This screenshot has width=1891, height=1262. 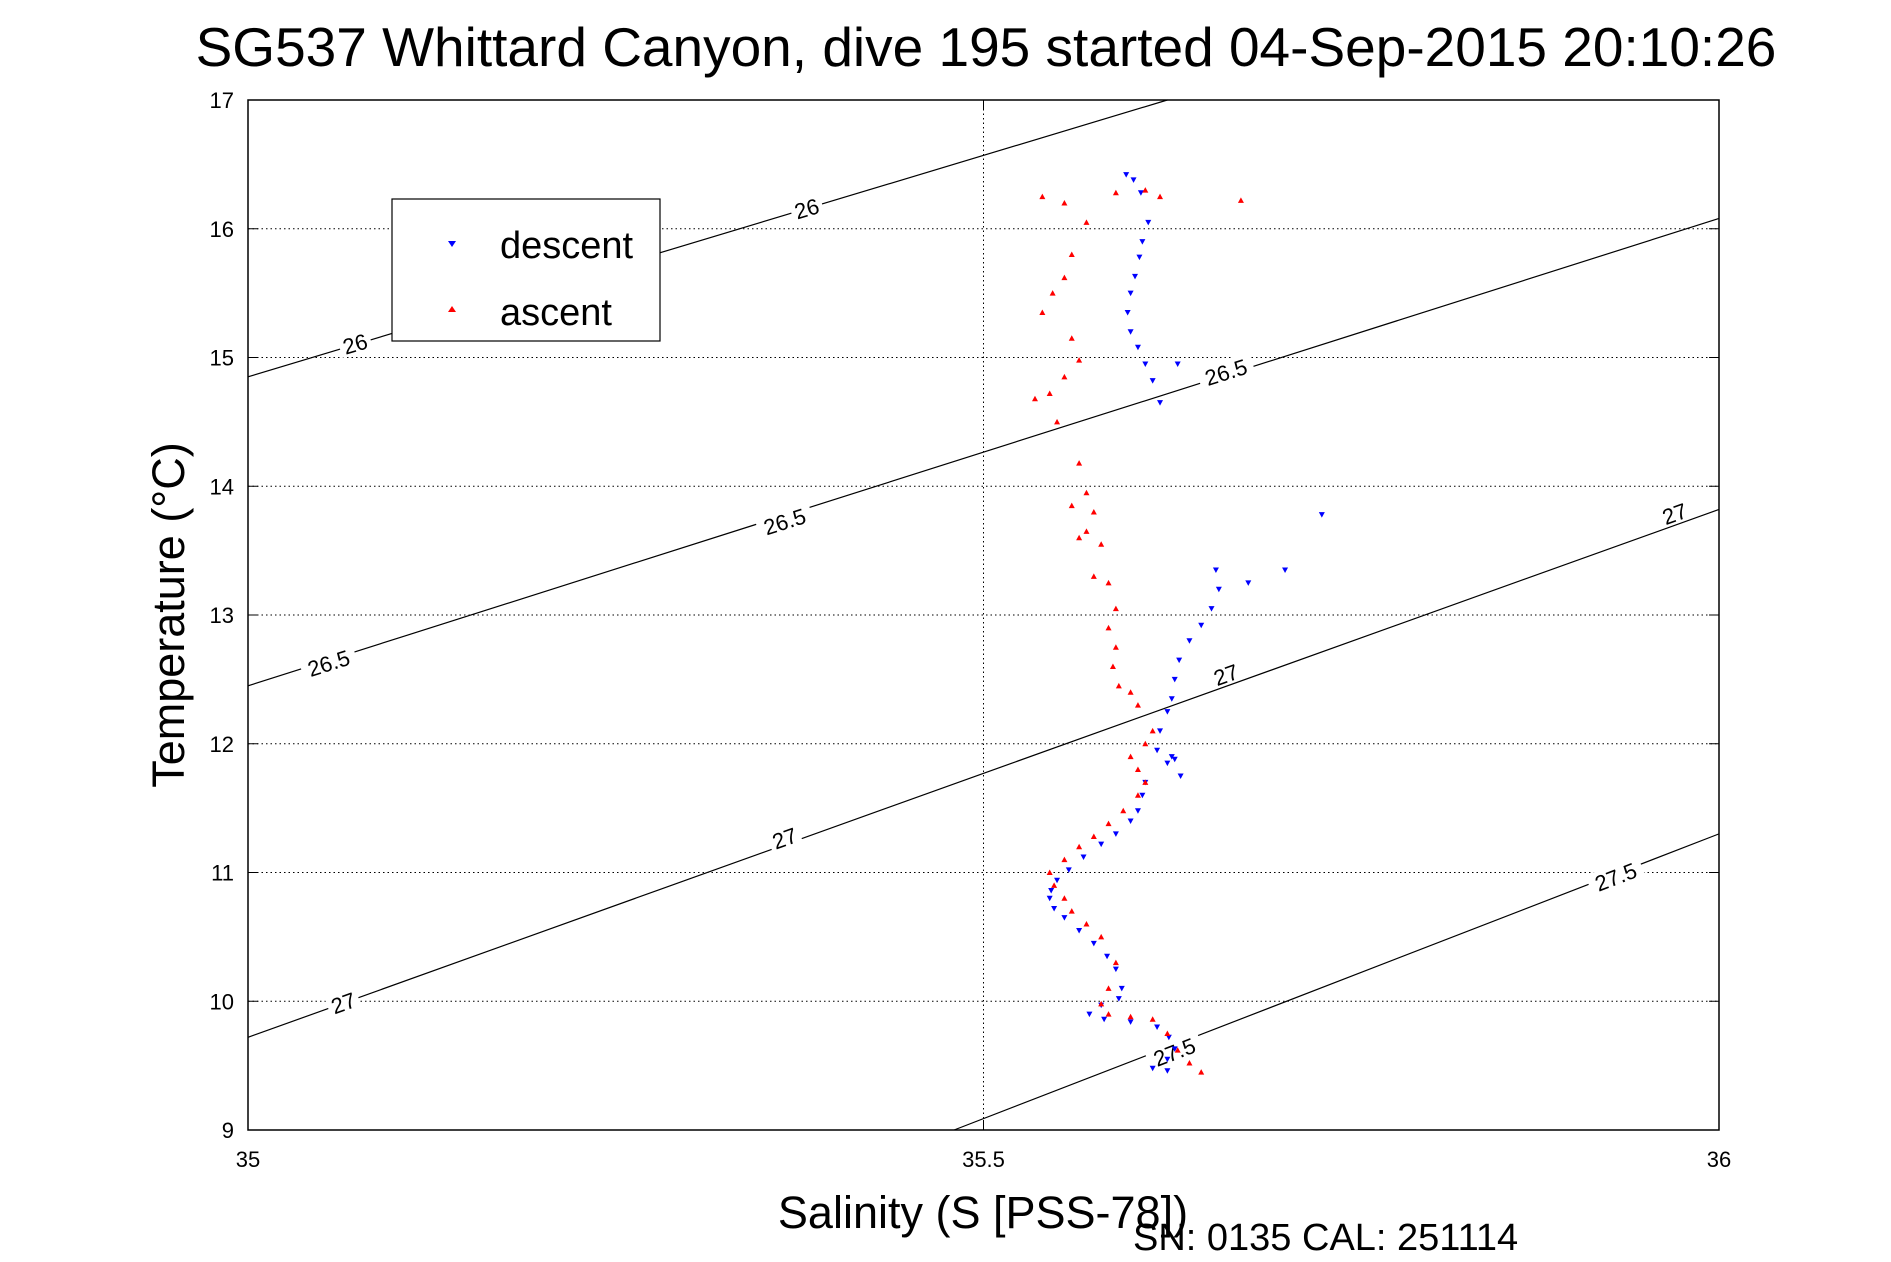 I want to click on legend-ascent-label: ascent, so click(x=556, y=313).